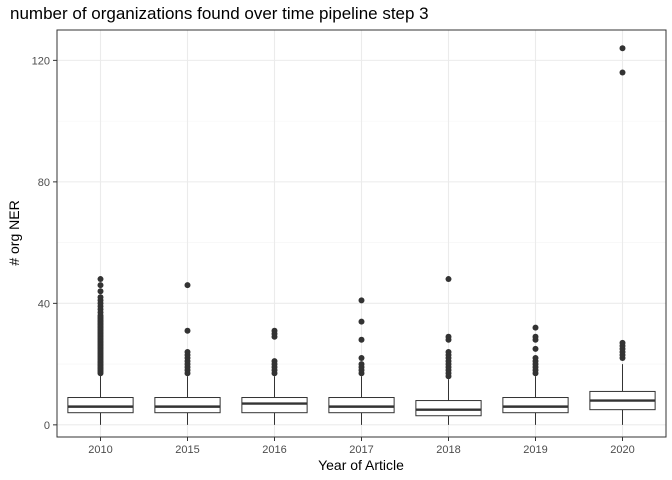  Describe the element at coordinates (187, 450) in the screenshot. I see `x-tick-label: 2015` at that location.